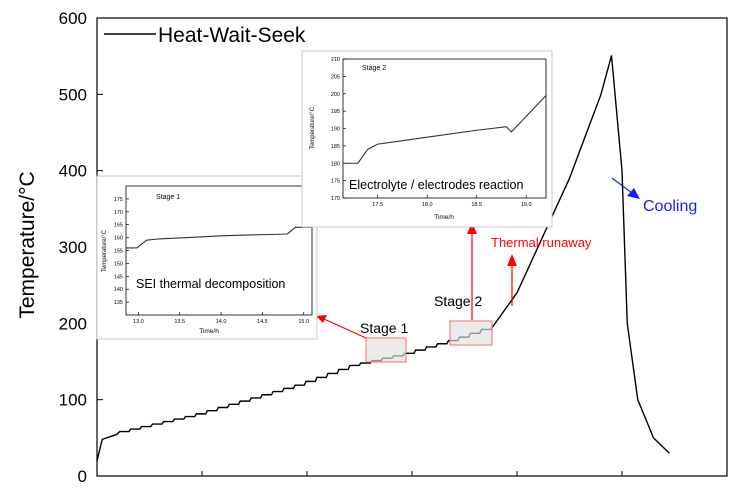 The image size is (741, 491). I want to click on x-axis-ticks, so click(412, 473).